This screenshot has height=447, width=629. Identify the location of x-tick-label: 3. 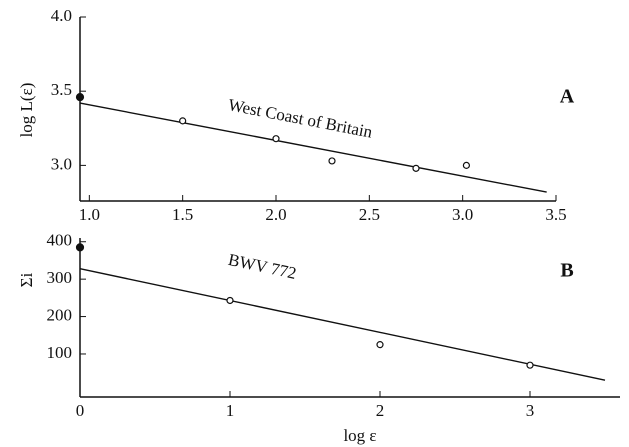
(530, 410).